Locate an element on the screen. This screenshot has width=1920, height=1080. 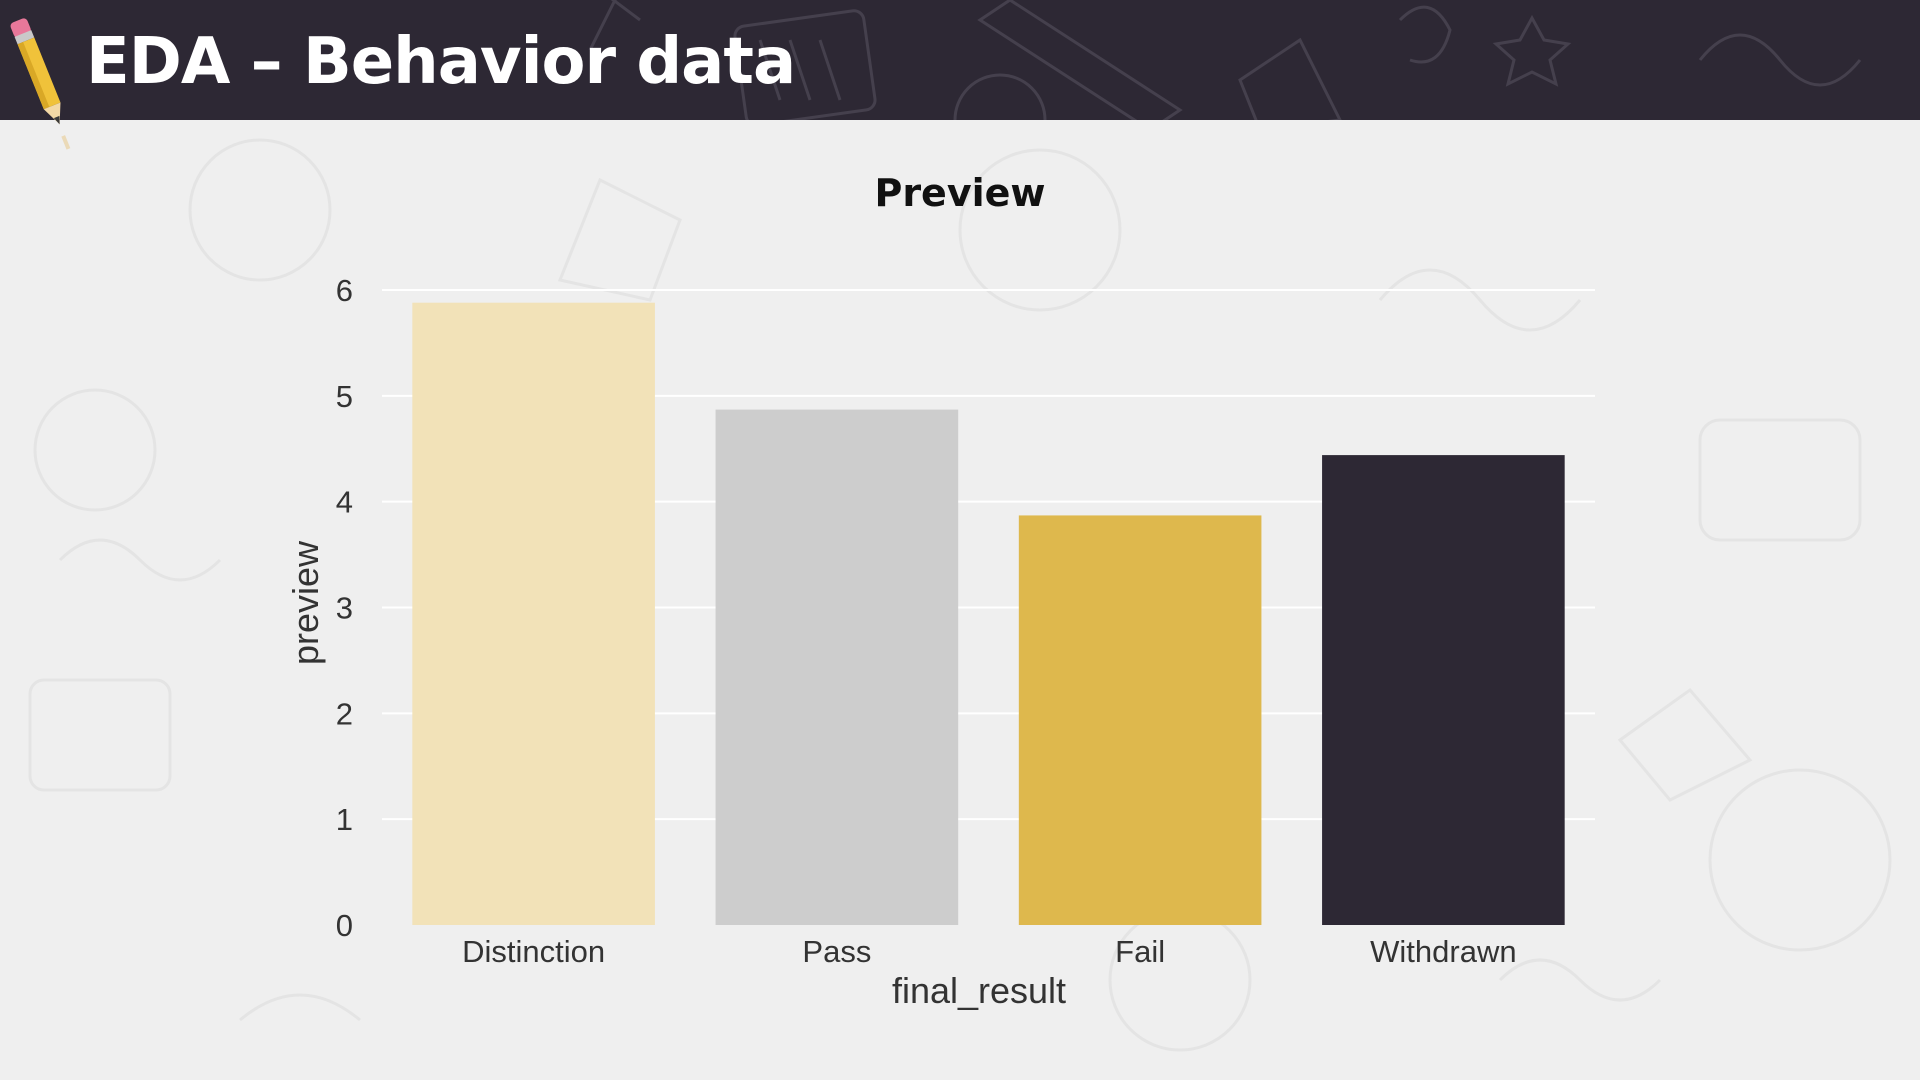
pencil-icon is located at coordinates (40, 84).